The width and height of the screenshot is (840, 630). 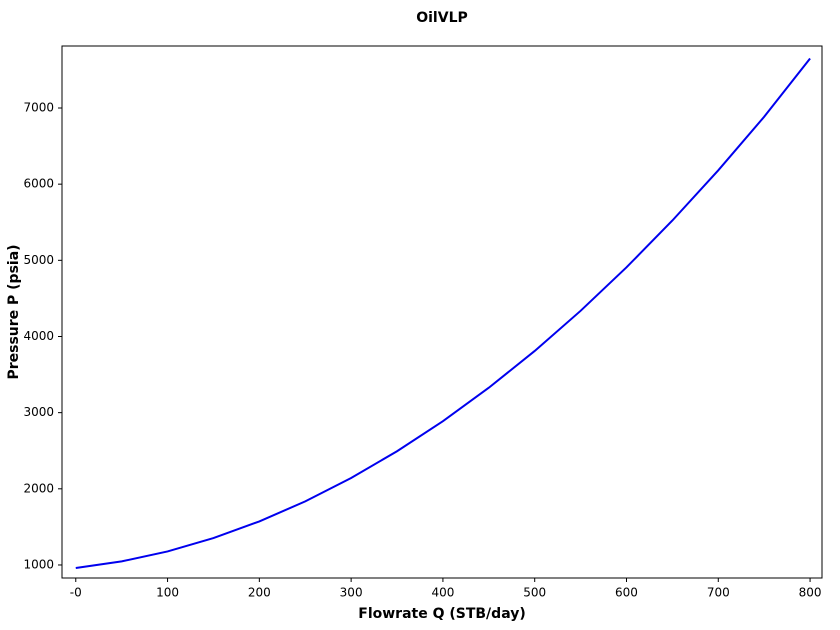 What do you see at coordinates (76, 593) in the screenshot?
I see `x-tick-label: -0` at bounding box center [76, 593].